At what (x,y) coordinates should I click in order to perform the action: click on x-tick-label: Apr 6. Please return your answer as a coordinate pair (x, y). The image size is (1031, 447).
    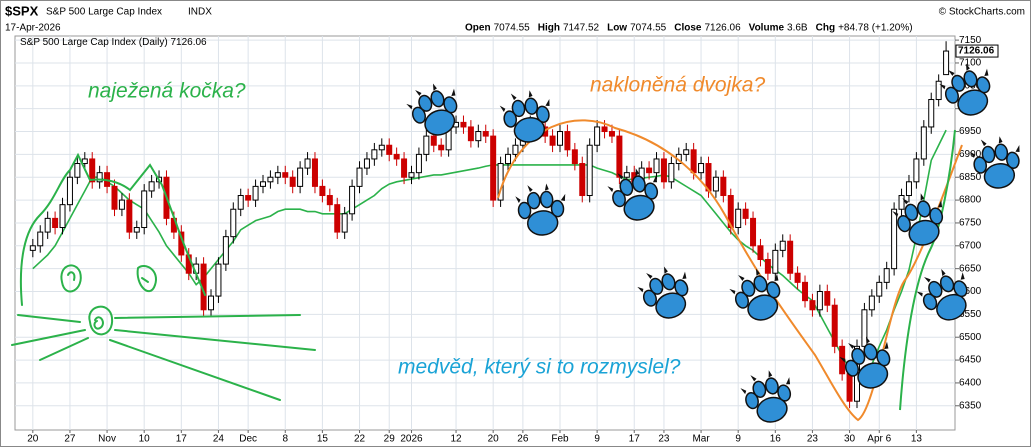
    Looking at the image, I should click on (879, 439).